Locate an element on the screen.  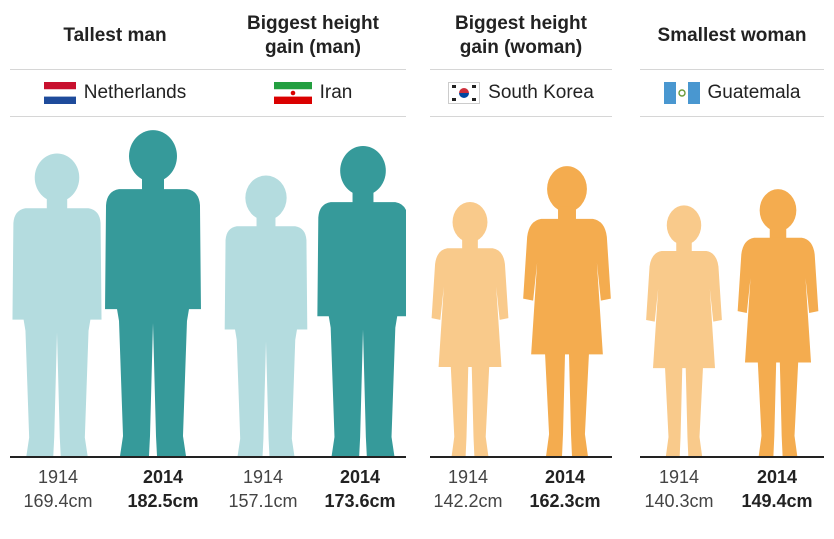
height-label: 182.5cm is located at coordinates (163, 501).